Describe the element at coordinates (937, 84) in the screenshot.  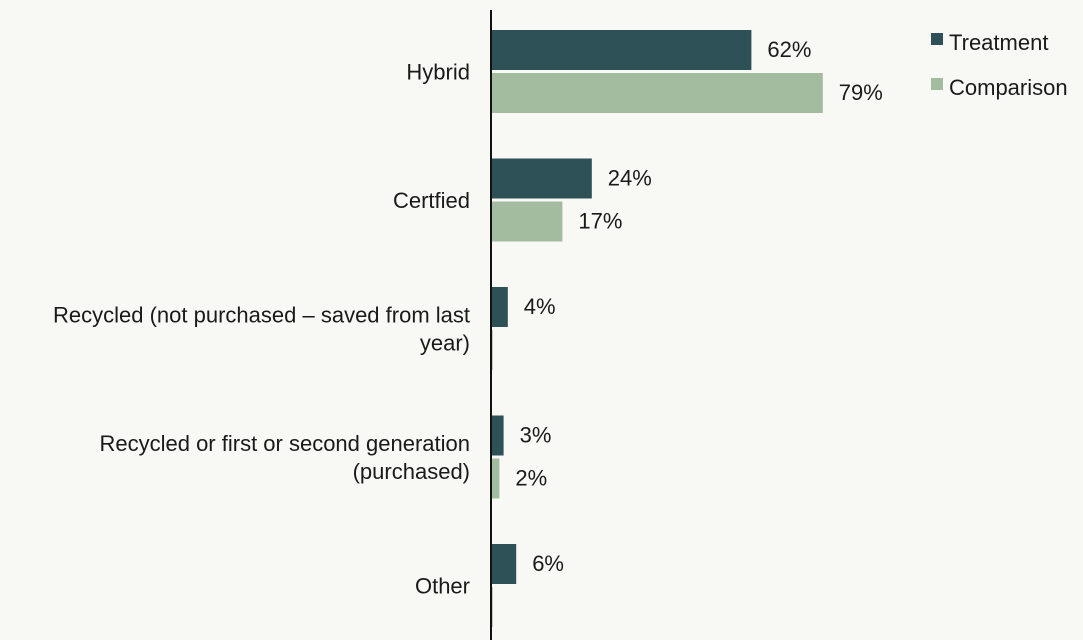
I see `legend-swatch-comparison` at that location.